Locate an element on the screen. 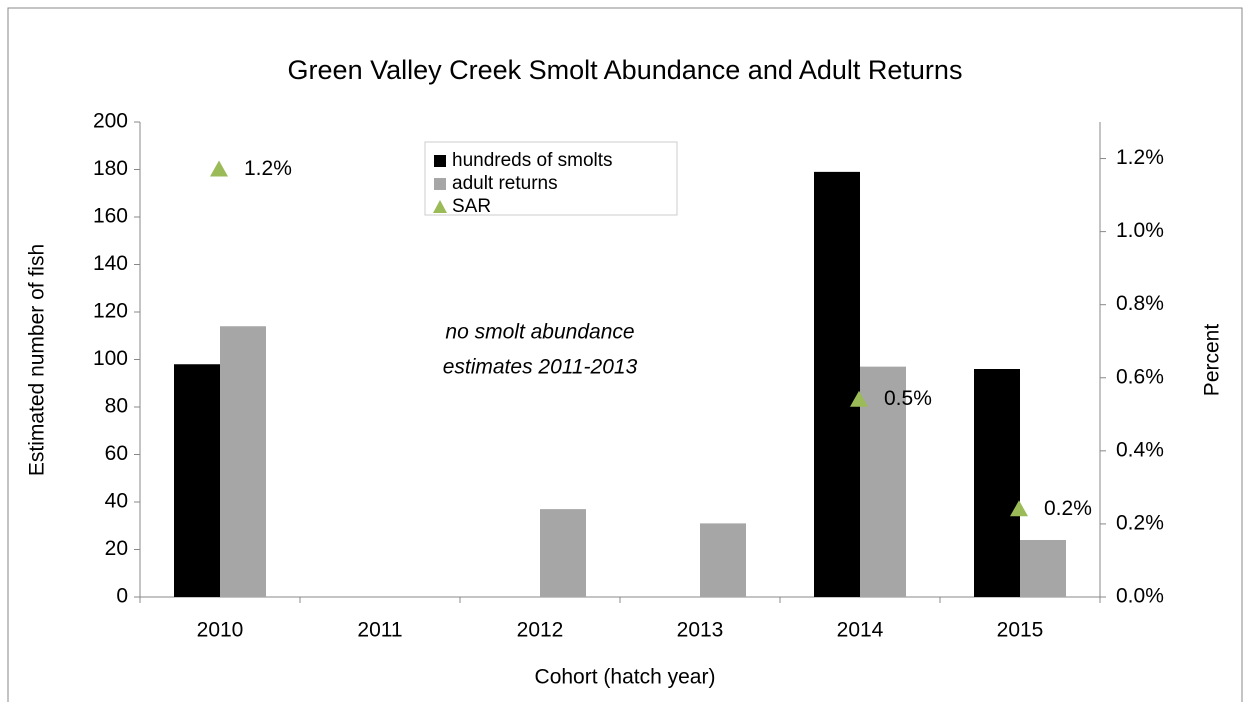 This screenshot has width=1251, height=702. y2-tick-label: 0.4% is located at coordinates (1140, 449).